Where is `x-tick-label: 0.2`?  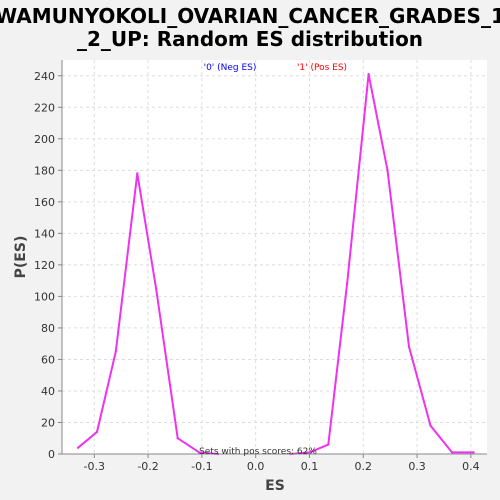 x-tick-label: 0.2 is located at coordinates (364, 466).